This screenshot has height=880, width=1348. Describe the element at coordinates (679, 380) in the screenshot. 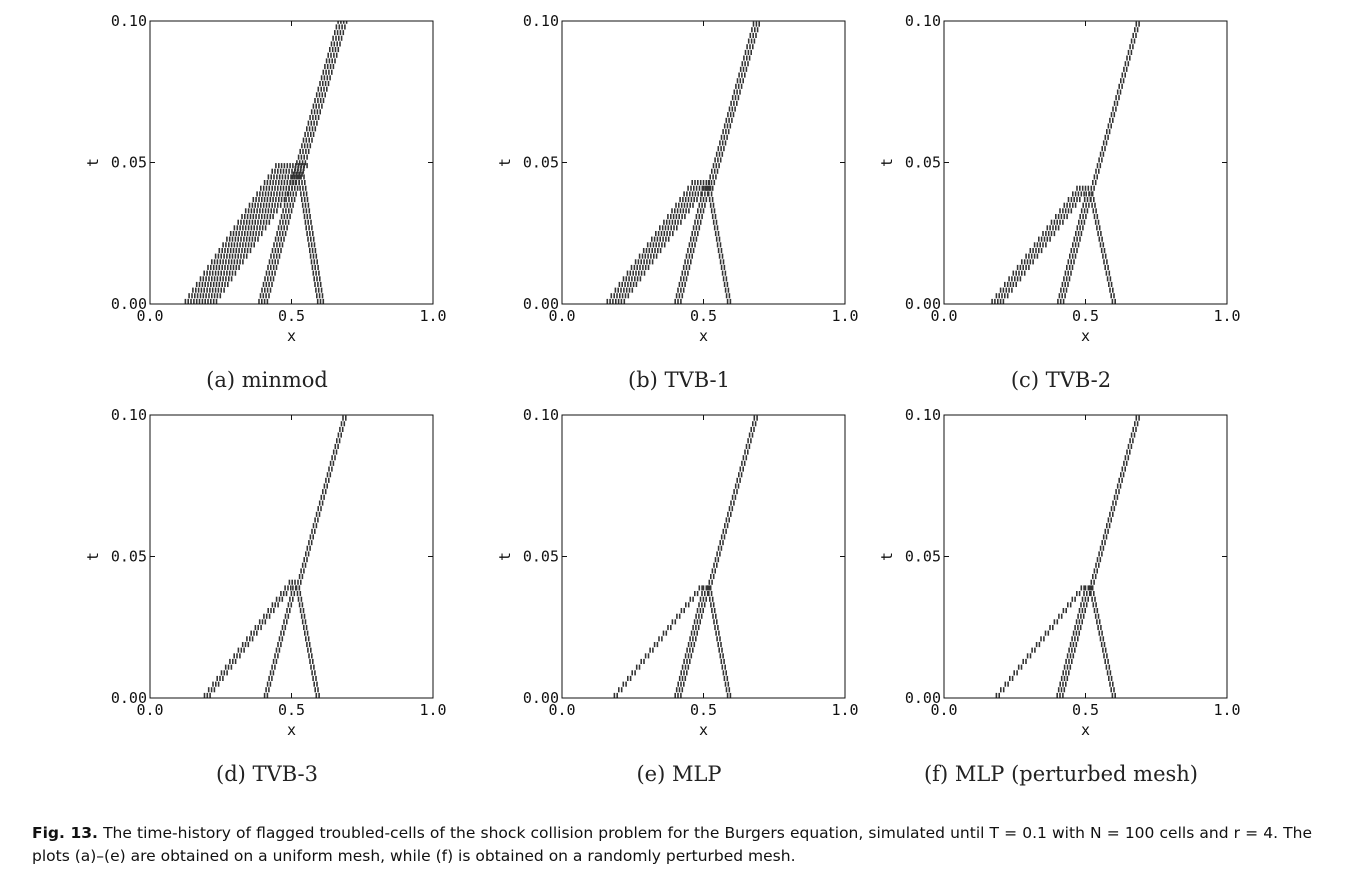

I see `panel-caption: (b) TVB-1` at that location.